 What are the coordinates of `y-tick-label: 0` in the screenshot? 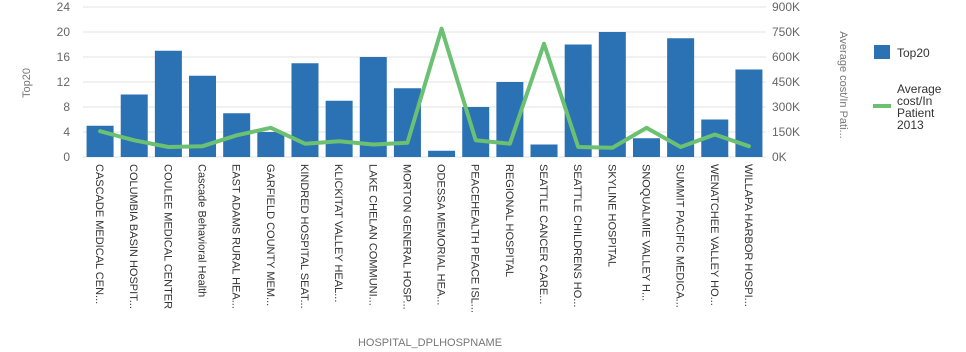 It's located at (66, 157).